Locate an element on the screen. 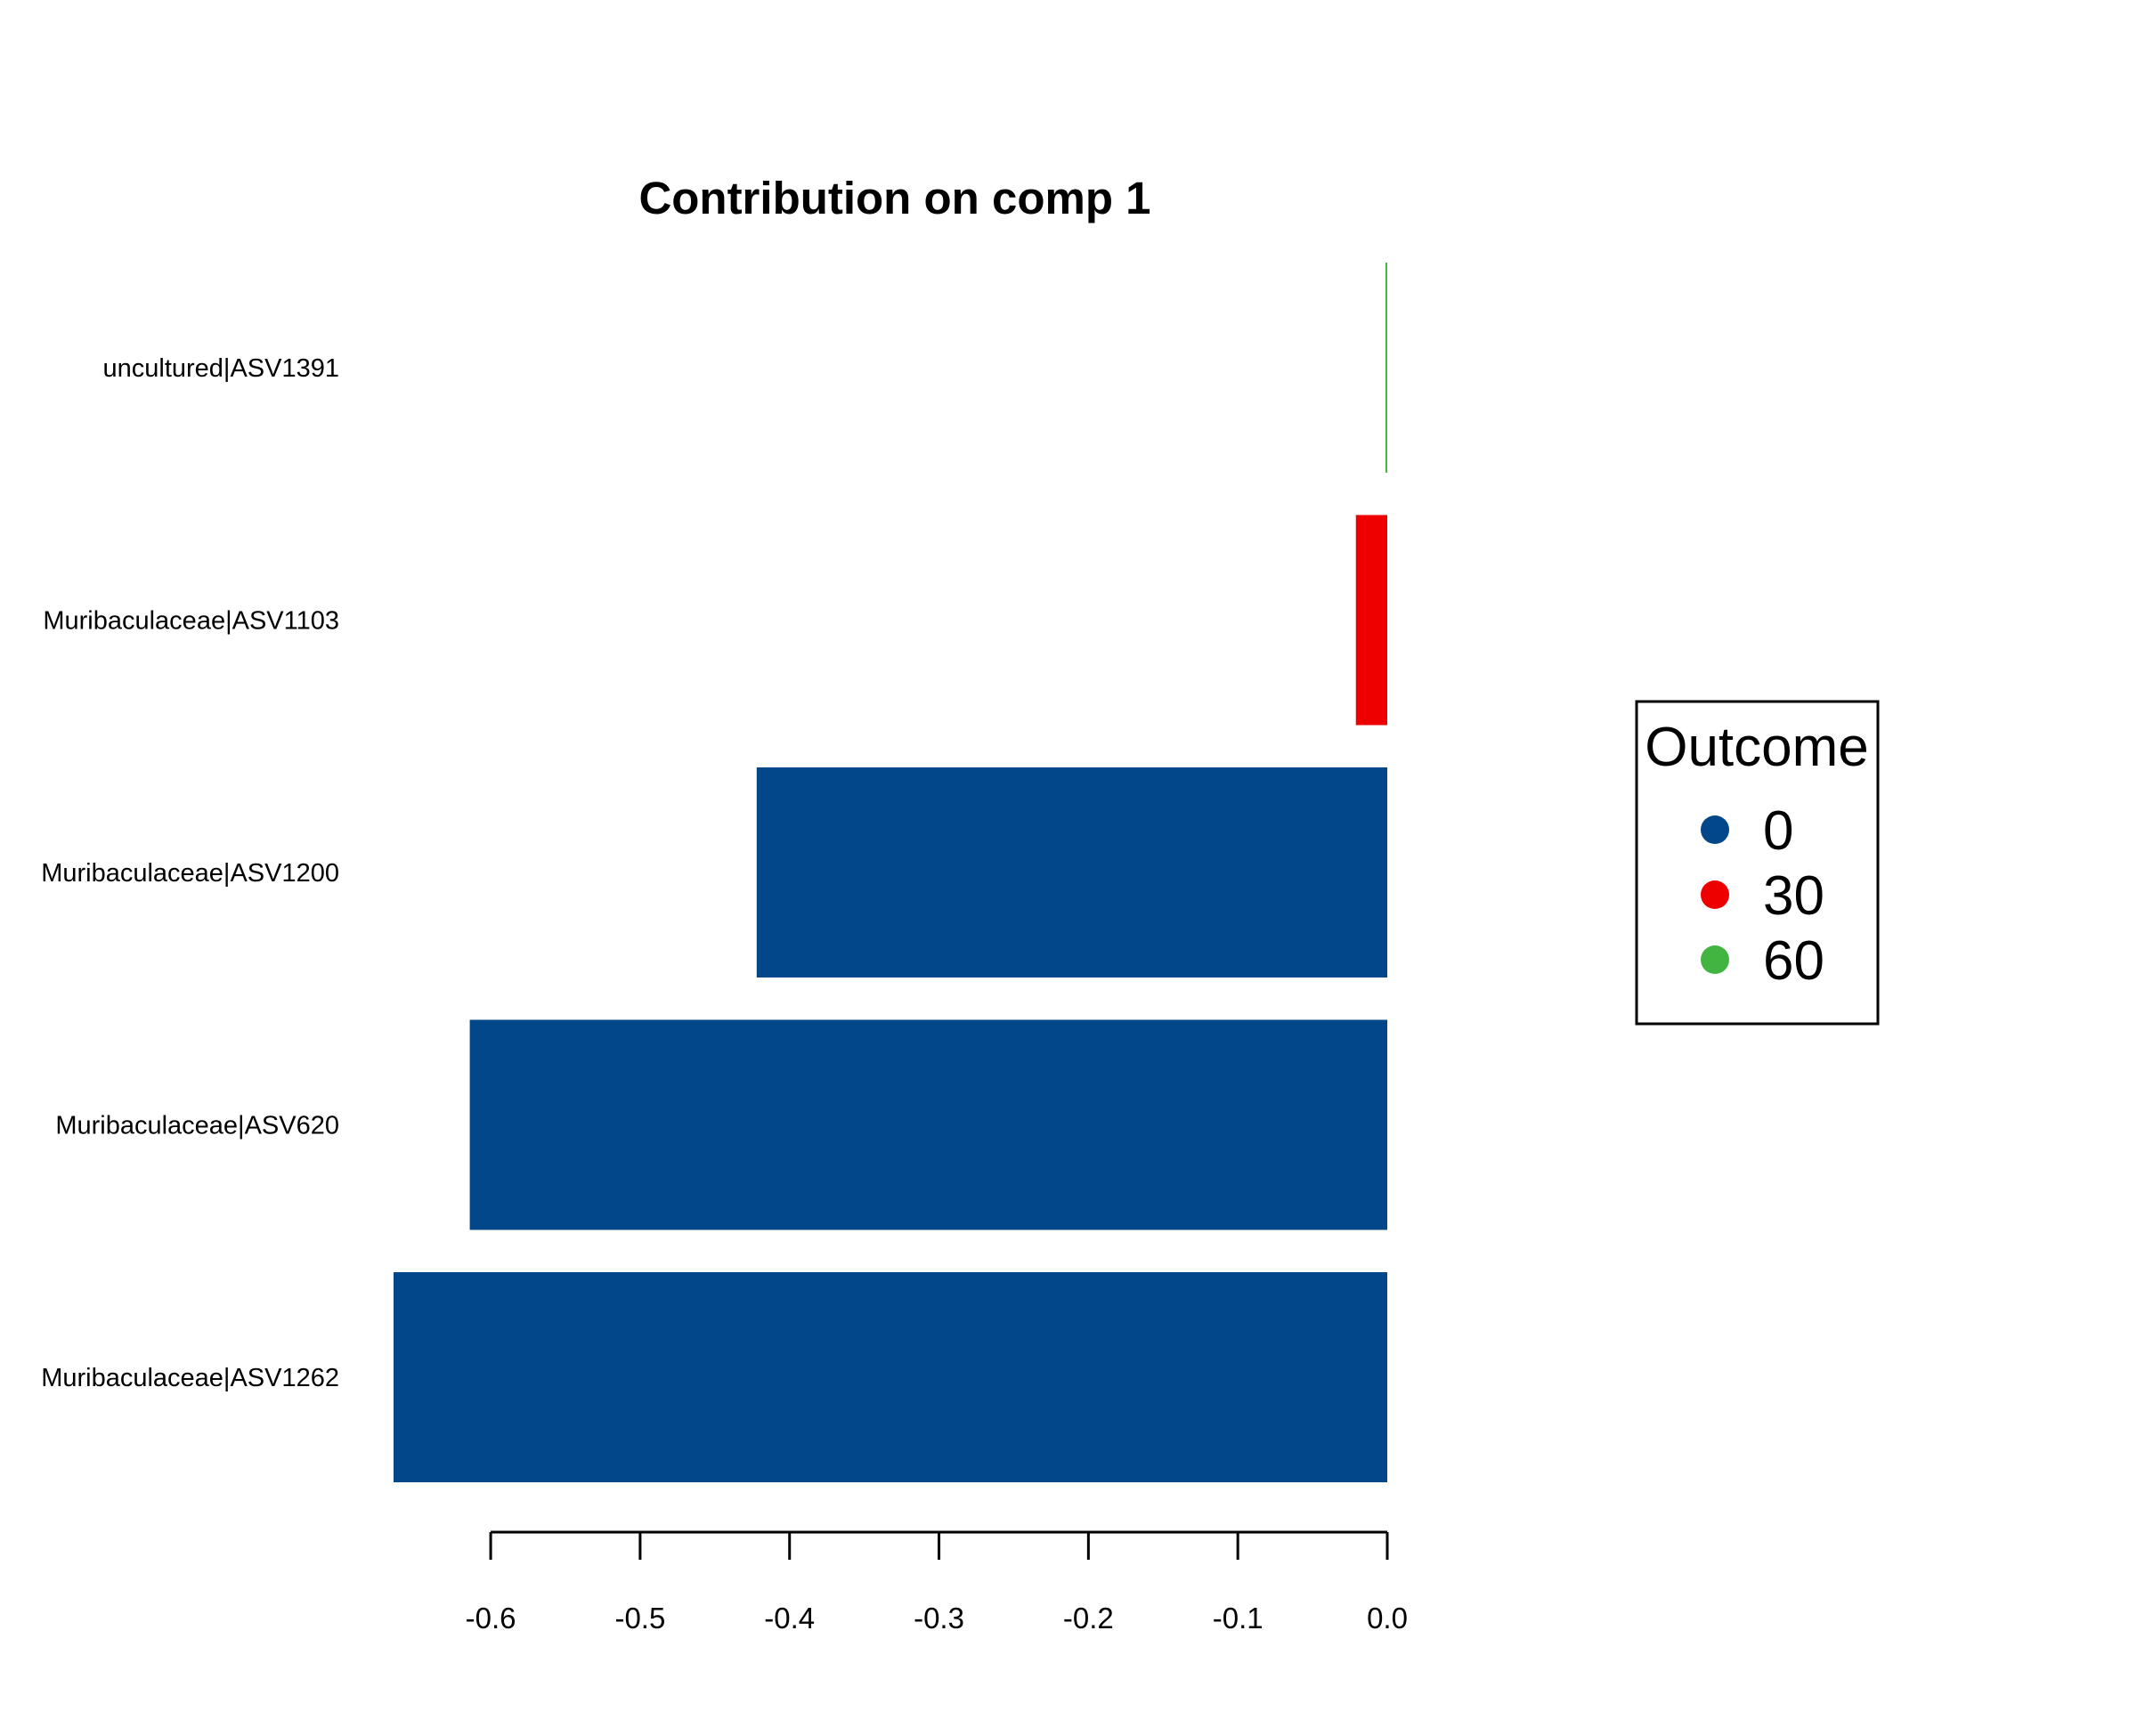 The width and height of the screenshot is (2137, 1736). legend-label: 30 is located at coordinates (1793, 896).